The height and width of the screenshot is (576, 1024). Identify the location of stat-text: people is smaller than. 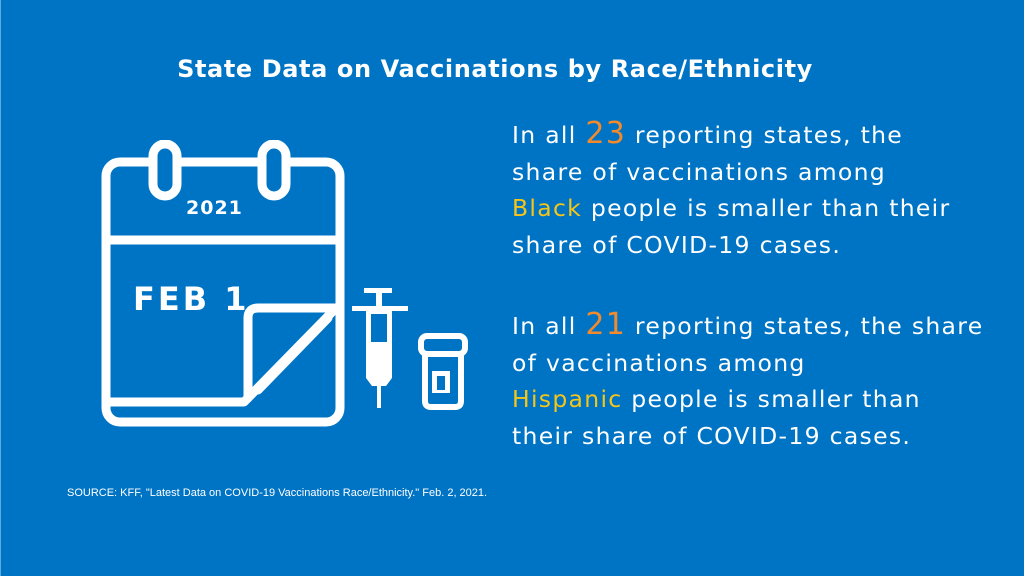
(771, 399).